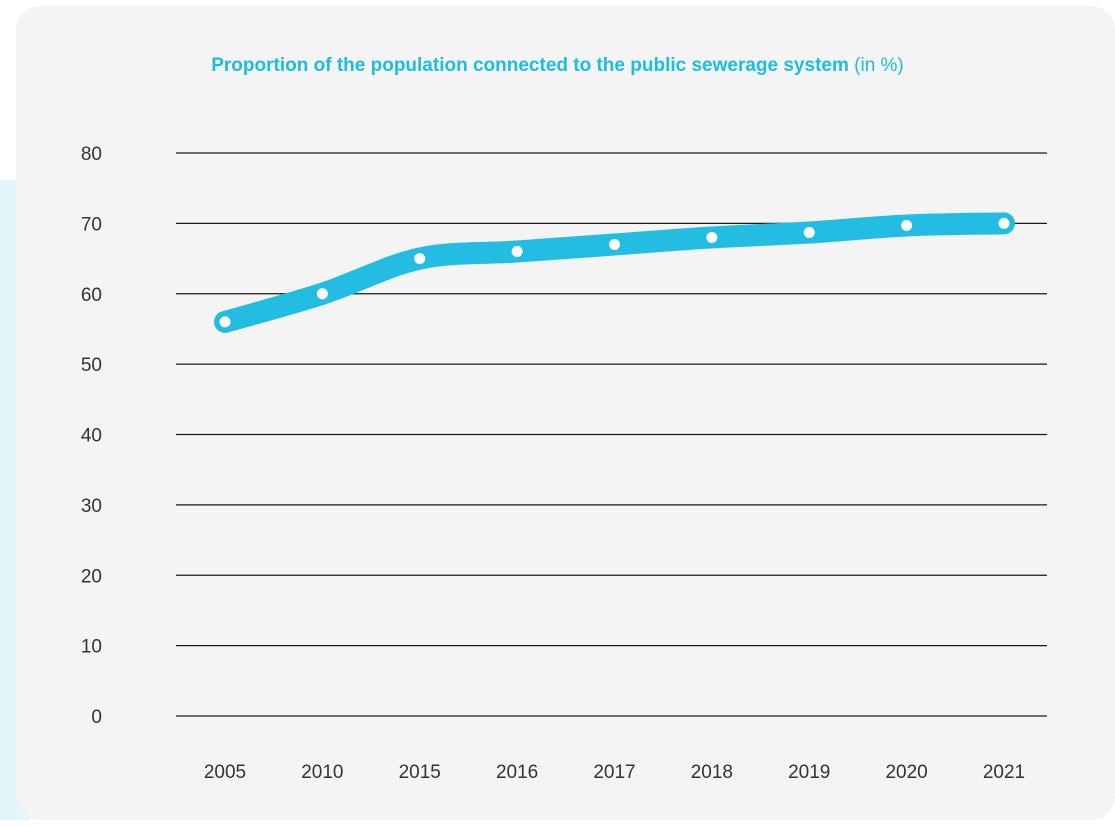 The image size is (1115, 826). What do you see at coordinates (420, 259) in the screenshot?
I see `data-point-2015` at bounding box center [420, 259].